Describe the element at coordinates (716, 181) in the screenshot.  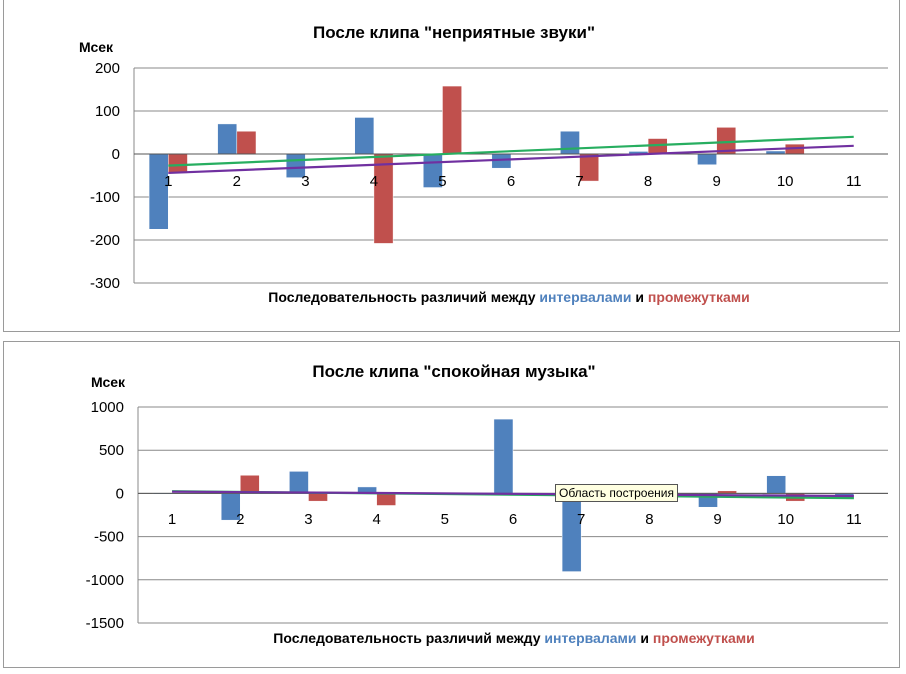
I see `chart-1-category-label: 9` at that location.